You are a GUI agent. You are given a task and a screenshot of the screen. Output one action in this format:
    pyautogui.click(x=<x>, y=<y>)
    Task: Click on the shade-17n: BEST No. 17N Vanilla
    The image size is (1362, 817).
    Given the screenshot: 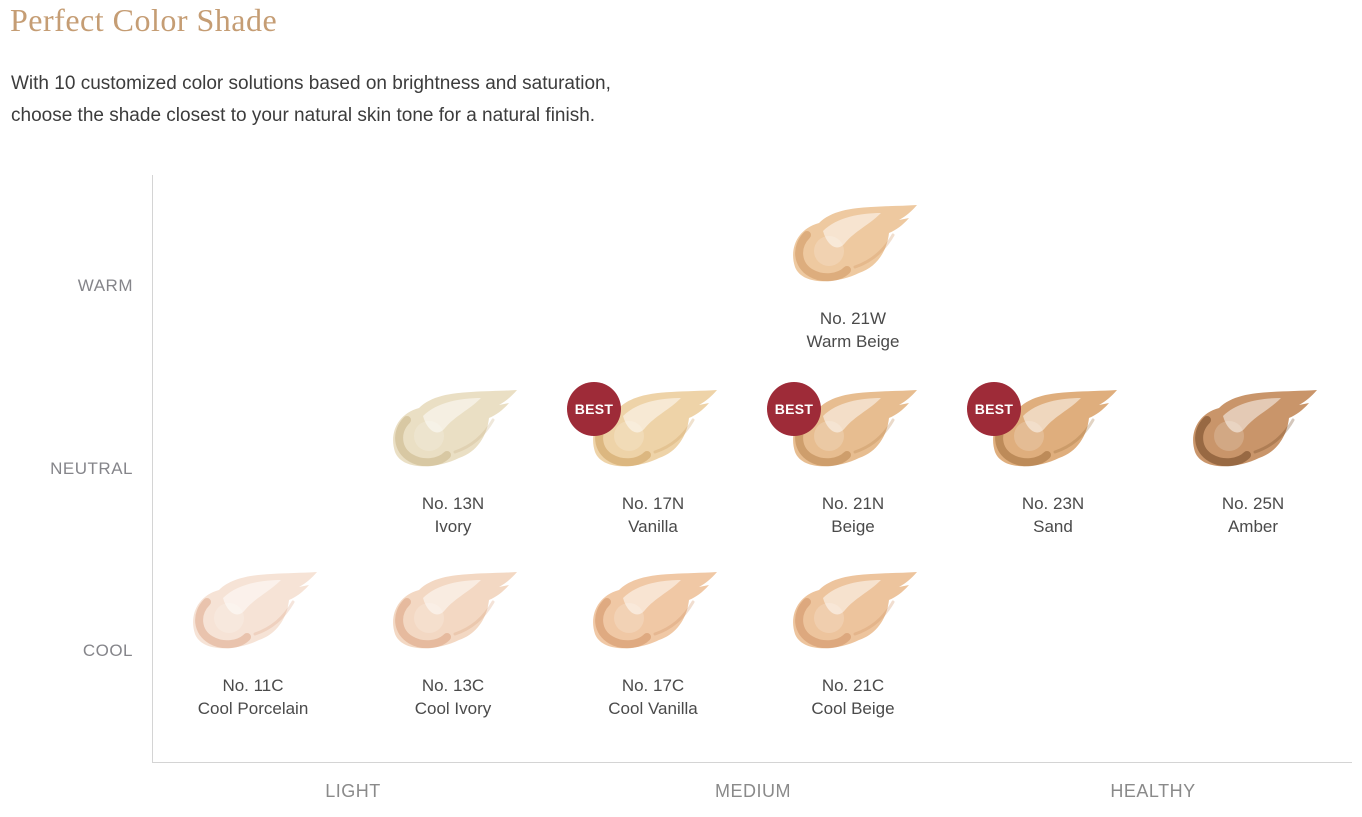 What is the action you would take?
    pyautogui.click(x=653, y=460)
    